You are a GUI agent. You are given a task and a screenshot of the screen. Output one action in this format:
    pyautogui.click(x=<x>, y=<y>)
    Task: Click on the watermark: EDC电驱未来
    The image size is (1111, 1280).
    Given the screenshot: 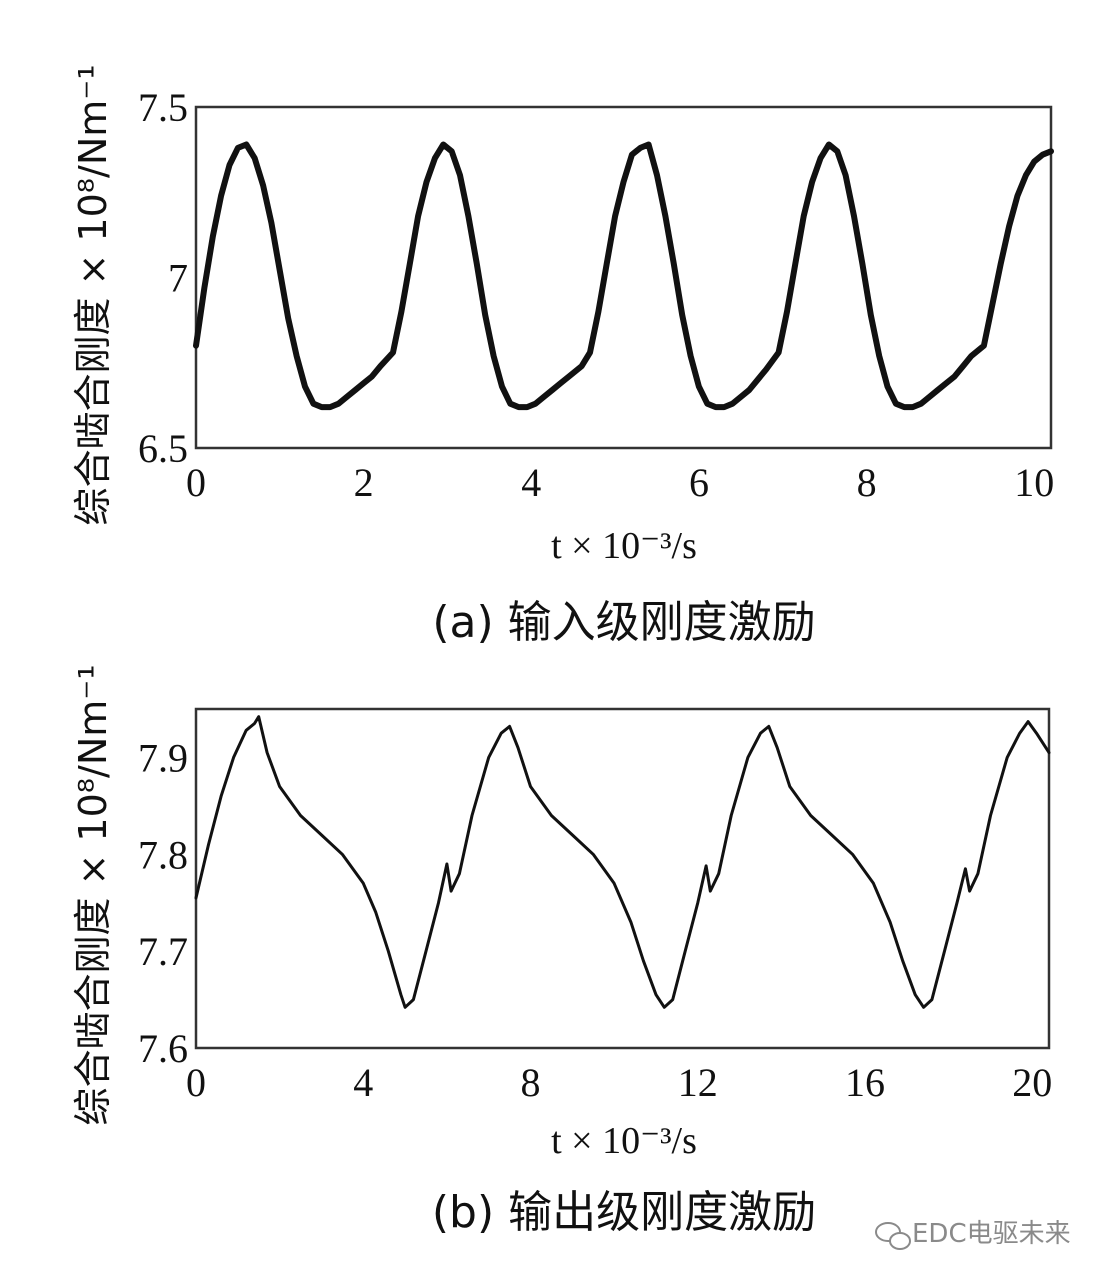 What is the action you would take?
    pyautogui.click(x=973, y=1234)
    